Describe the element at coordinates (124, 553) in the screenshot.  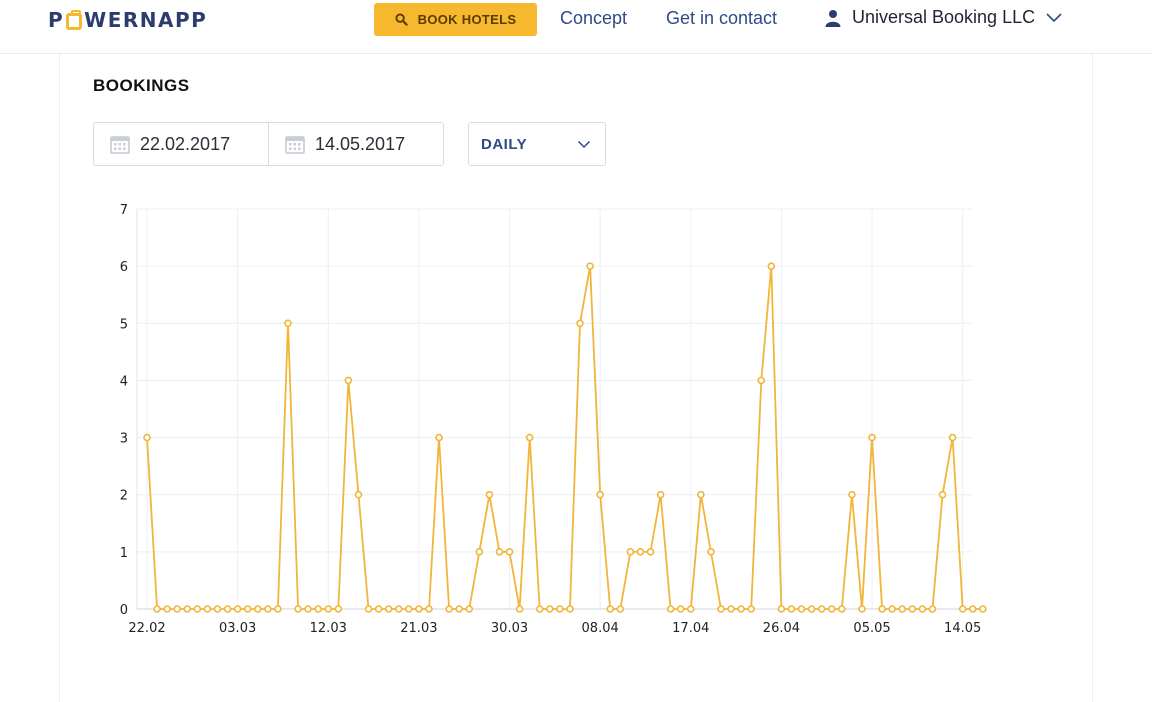
I see `y-tick-label: 1` at that location.